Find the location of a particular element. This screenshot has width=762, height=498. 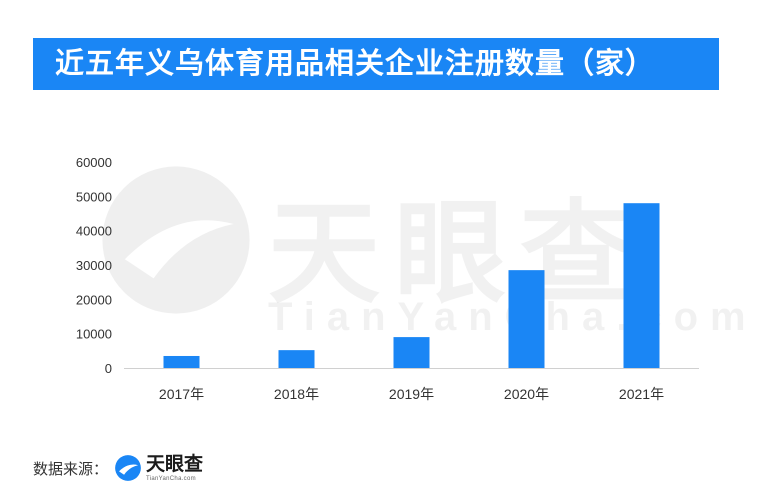

y-tick-label: 0 is located at coordinates (108, 368).